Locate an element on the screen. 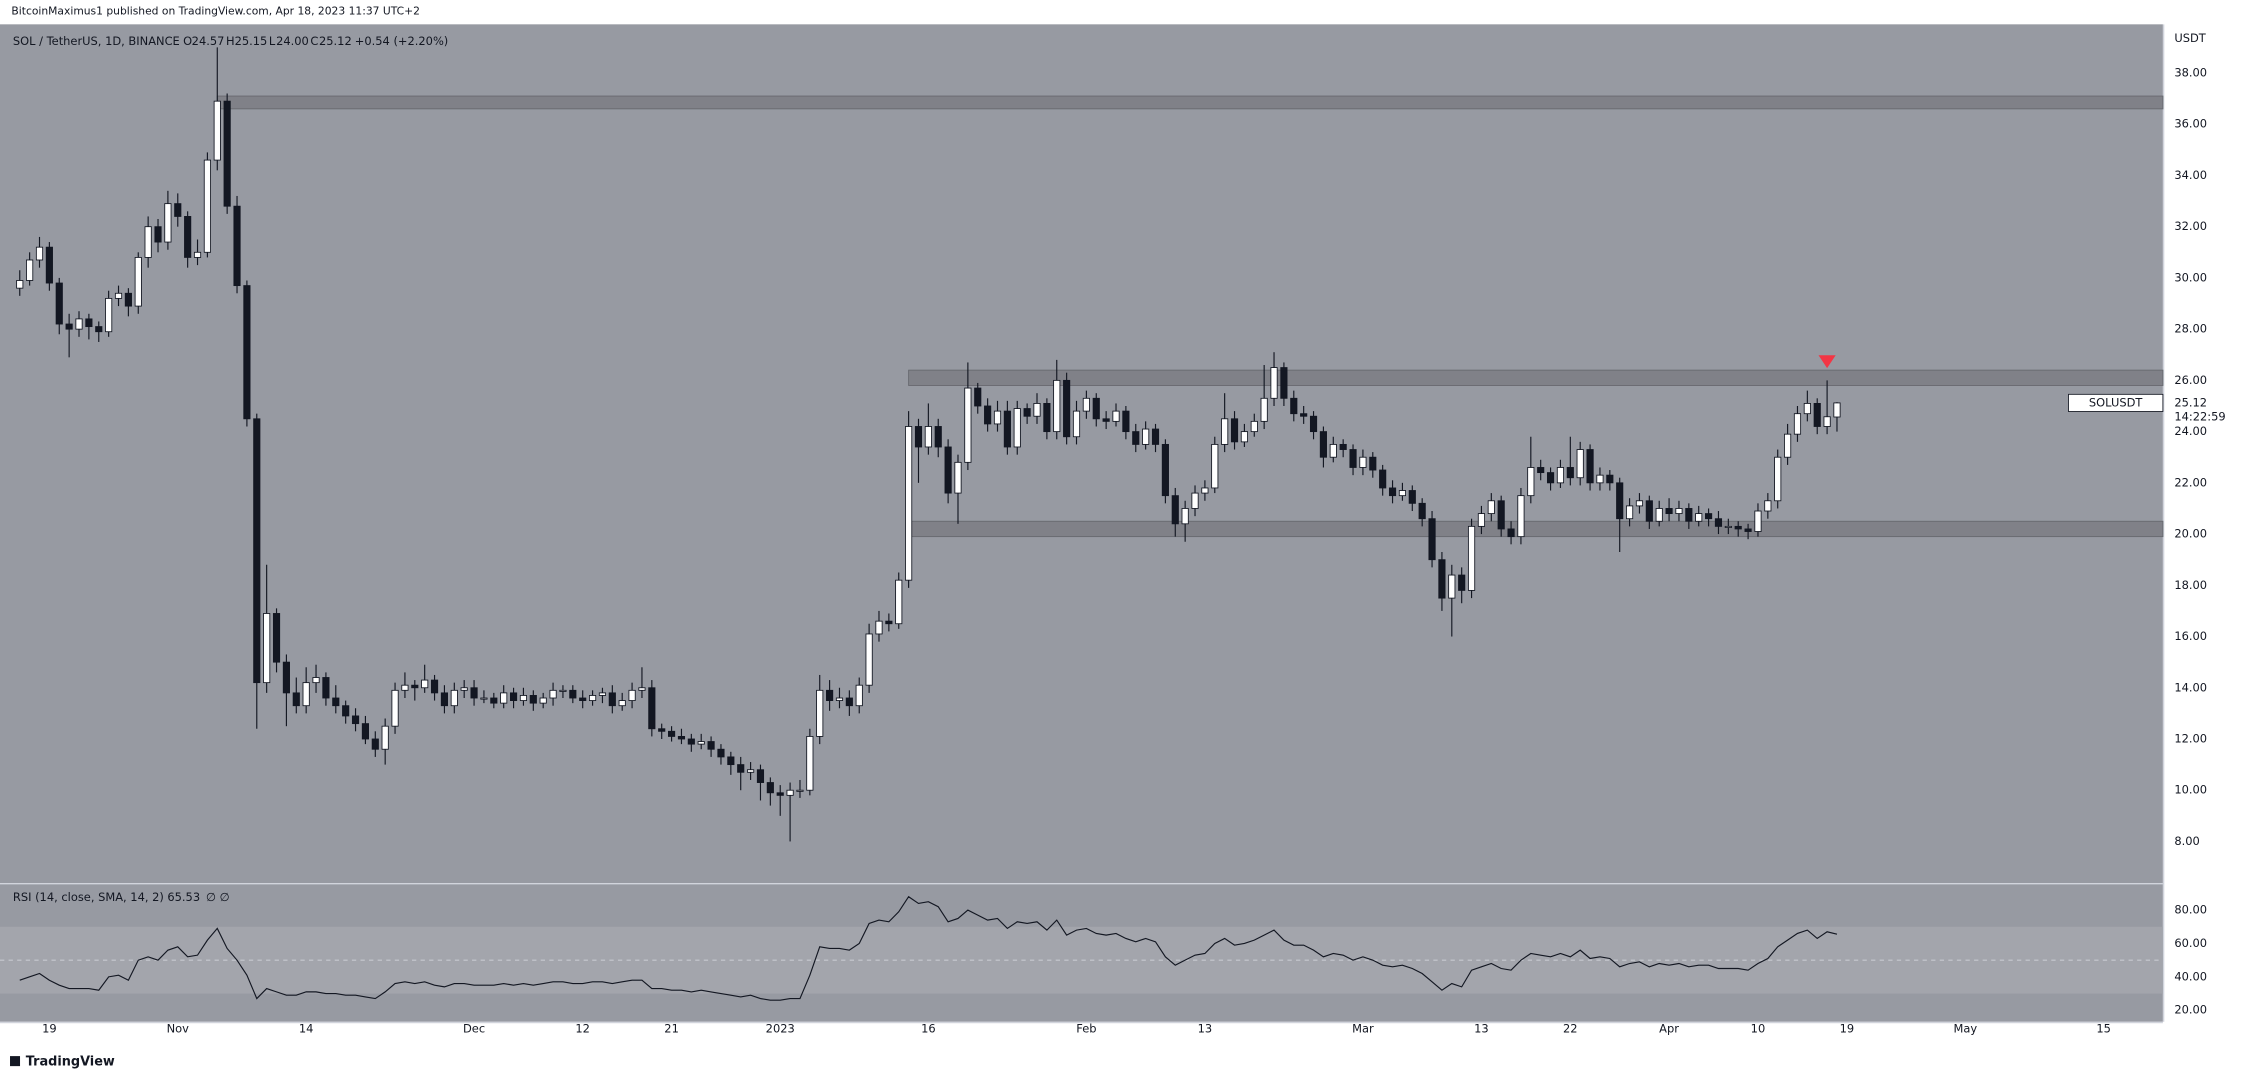 Image resolution: width=2243 pixels, height=1079 pixels. brand-logo is located at coordinates (15, 1061).